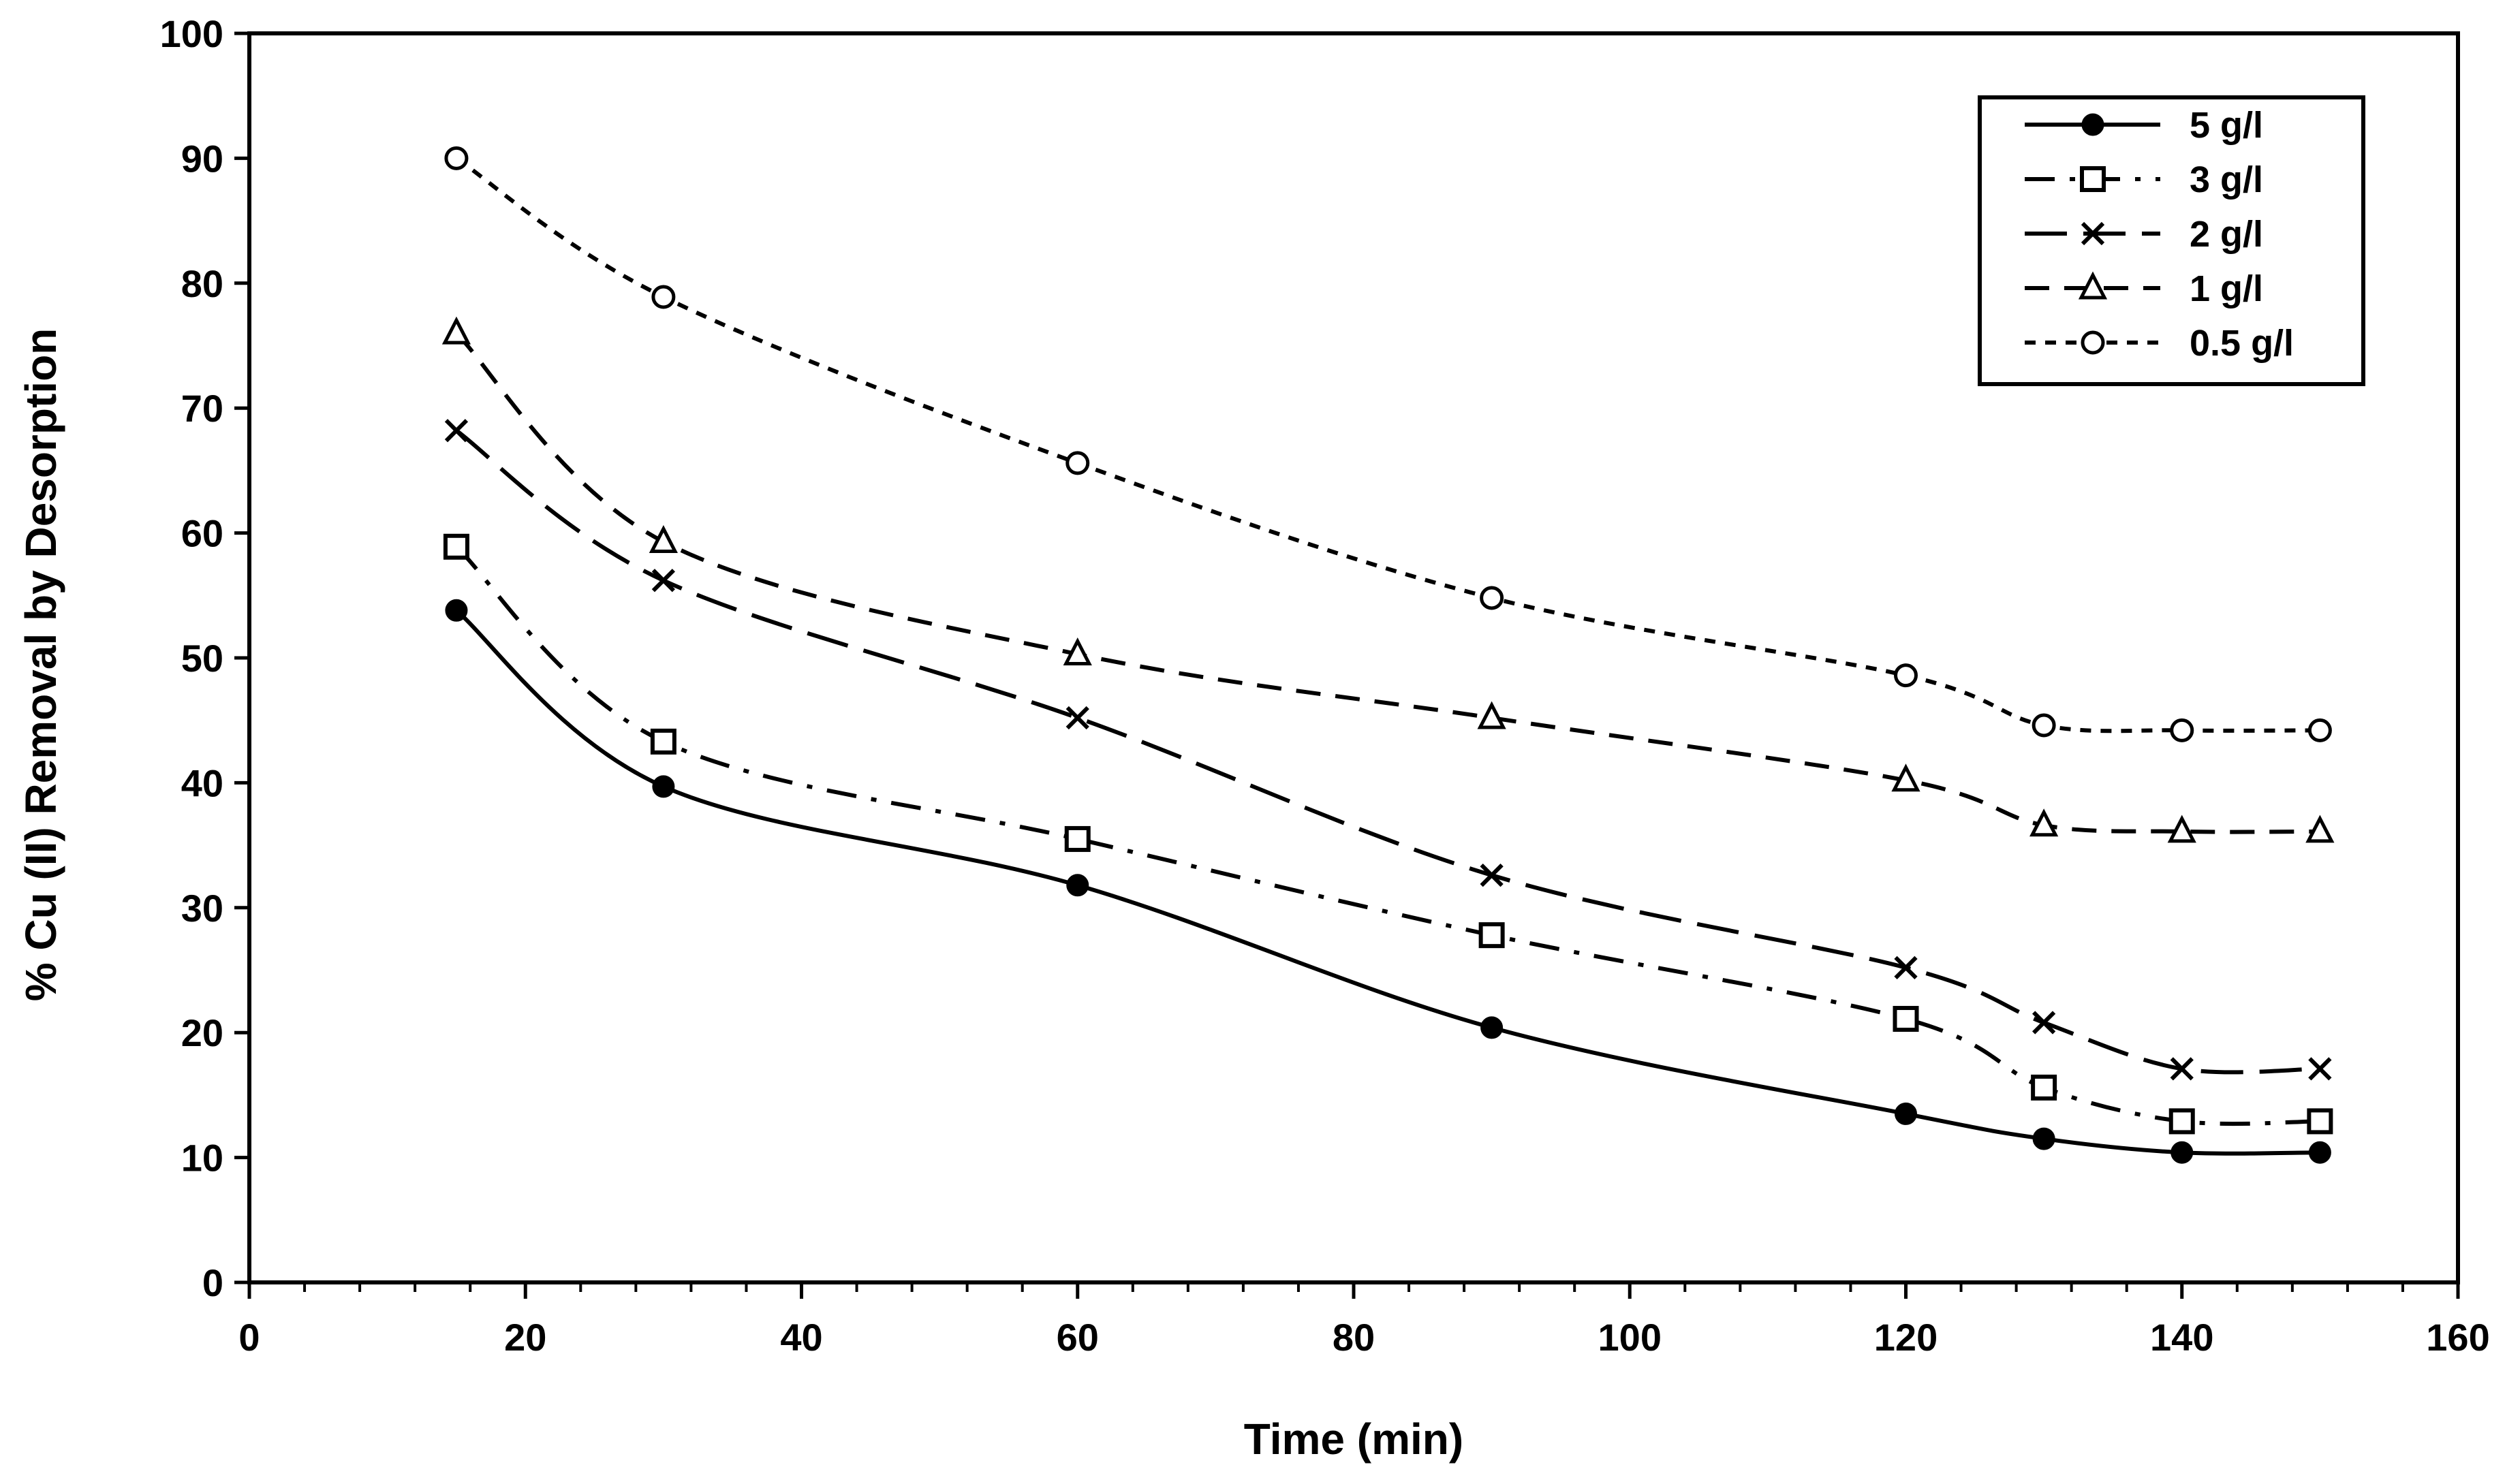 Image resolution: width=2505 pixels, height=1484 pixels. What do you see at coordinates (202, 158) in the screenshot?
I see `y-tick-label-9: 90` at bounding box center [202, 158].